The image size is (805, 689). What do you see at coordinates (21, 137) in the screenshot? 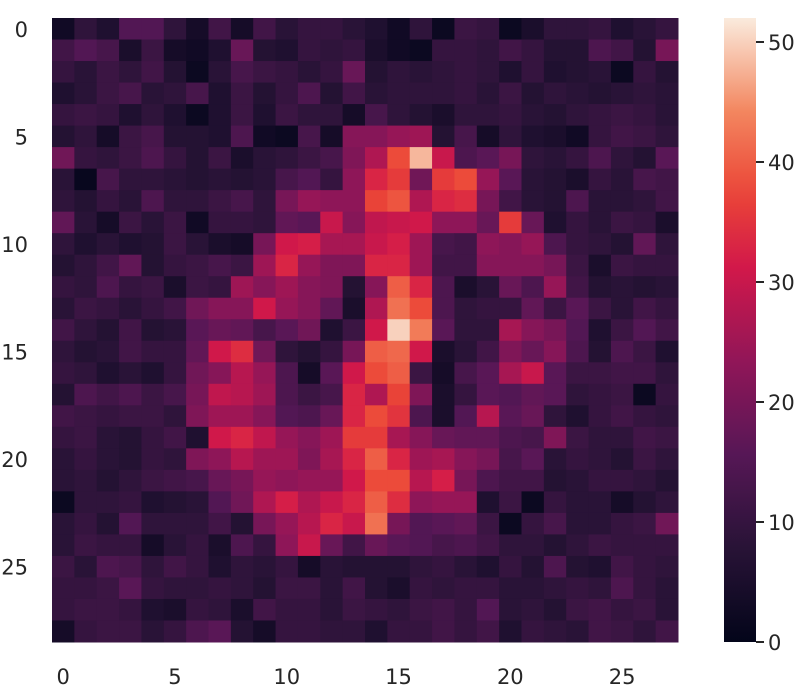
I see `y-tick-label: 5` at bounding box center [21, 137].